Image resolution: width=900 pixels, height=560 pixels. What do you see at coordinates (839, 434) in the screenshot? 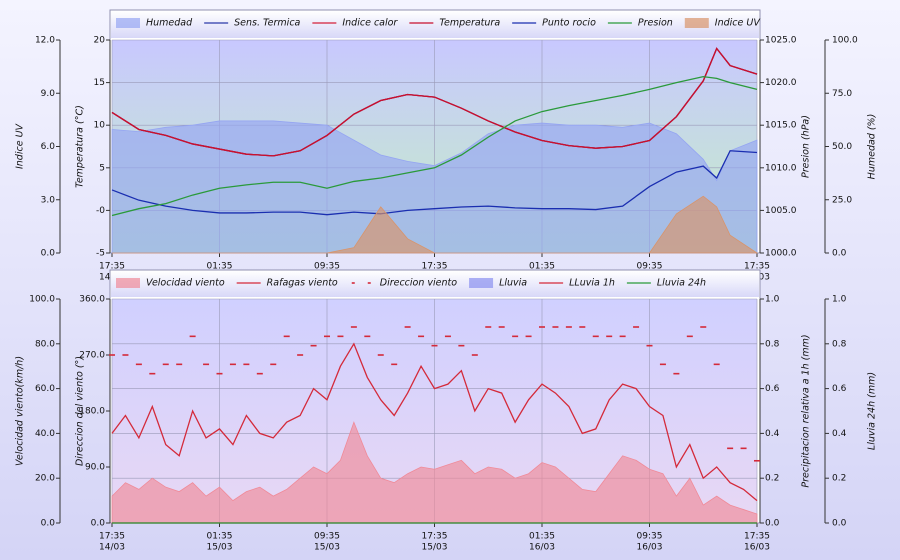
I see `y-tick-label: 0.4` at bounding box center [839, 434].